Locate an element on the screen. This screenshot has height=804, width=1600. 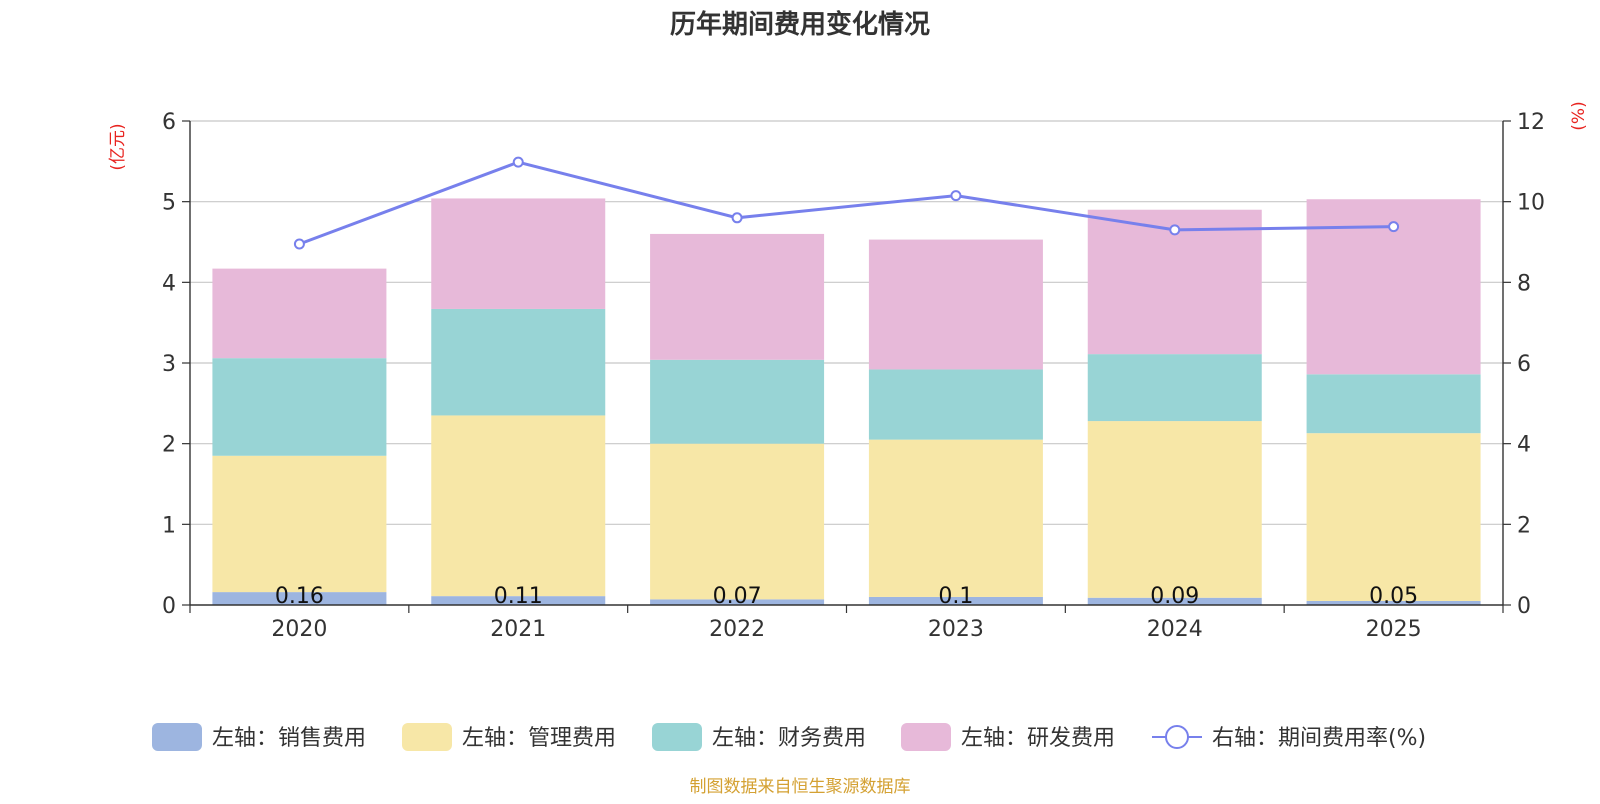
legend-label-3: 左轴：财务费用 is located at coordinates (789, 738).